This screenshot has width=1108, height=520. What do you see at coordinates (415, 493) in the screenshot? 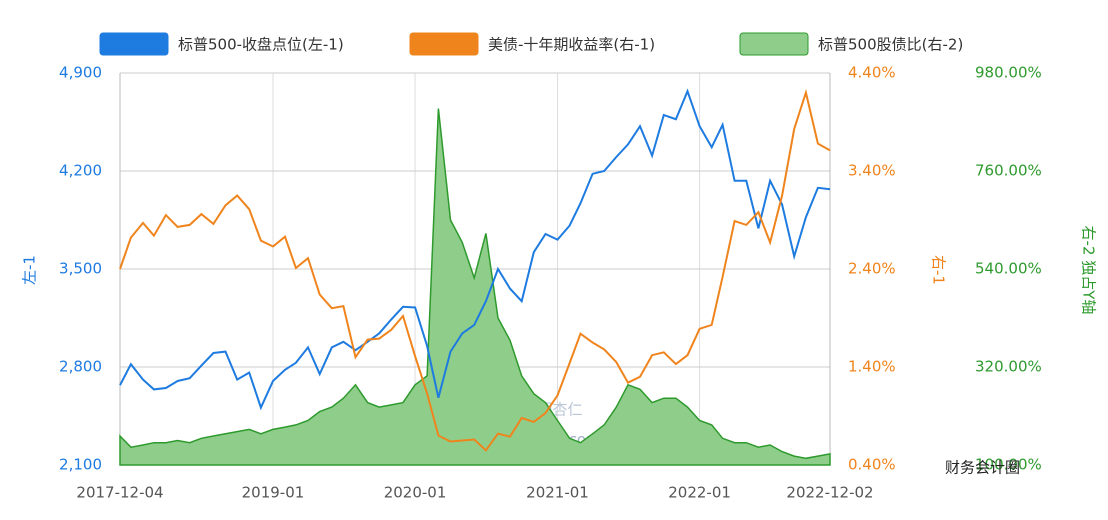
I see `x-tick-label: 2020-01` at bounding box center [415, 493].